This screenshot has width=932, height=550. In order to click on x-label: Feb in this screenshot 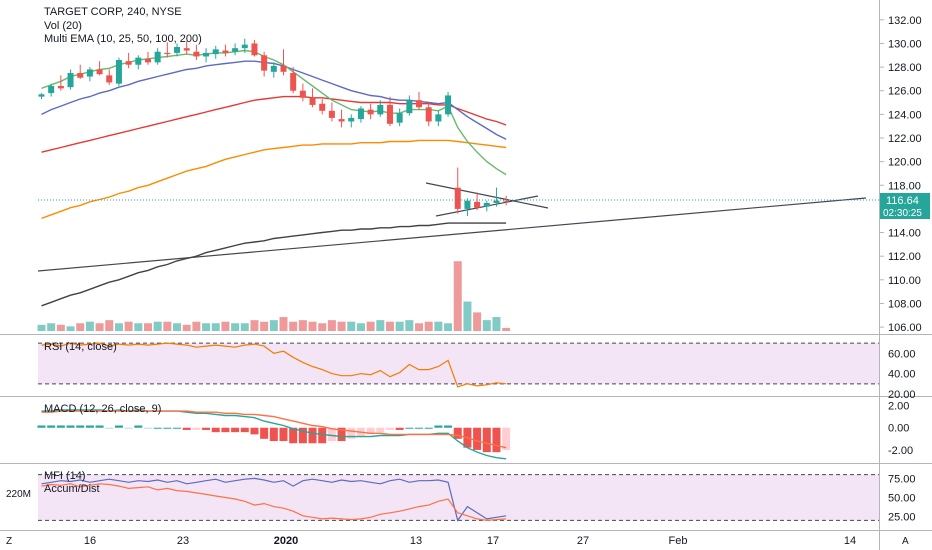, I will do `click(678, 541)`.